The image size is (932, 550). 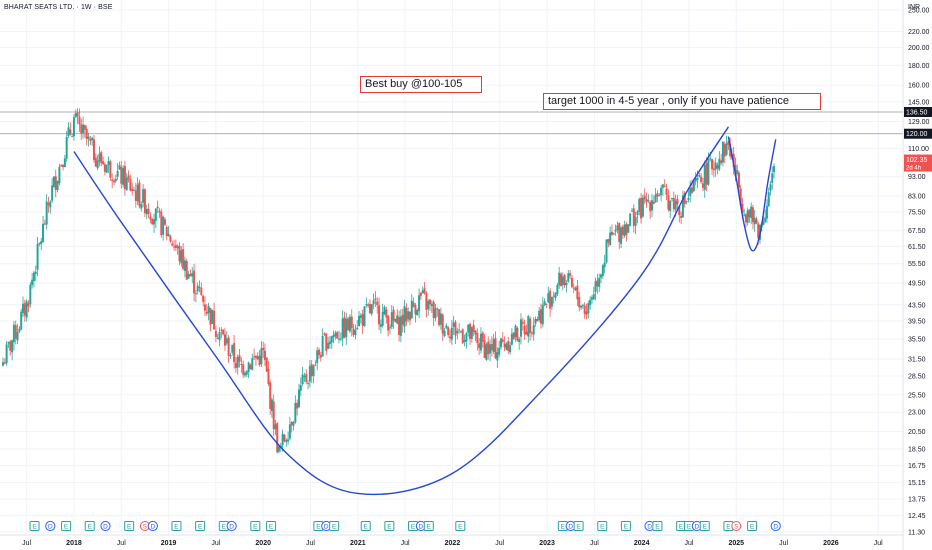 What do you see at coordinates (326, 527) in the screenshot?
I see `event-marker-letter: D` at bounding box center [326, 527].